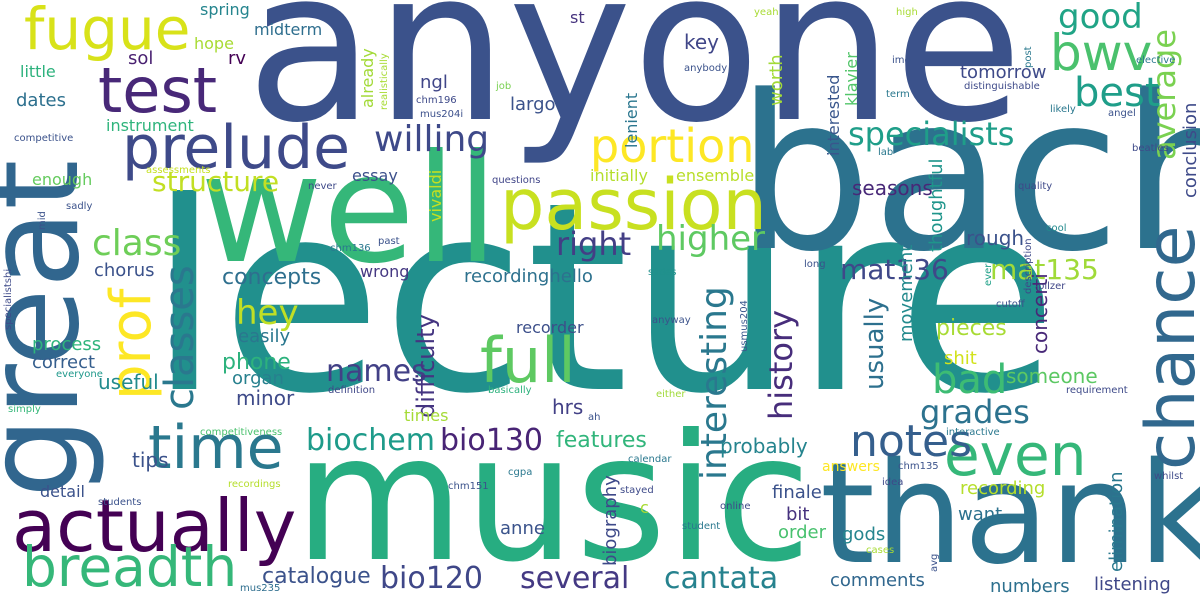 Image resolution: width=1200 pixels, height=600 pixels. I want to click on word-even: even, so click(1015, 455).